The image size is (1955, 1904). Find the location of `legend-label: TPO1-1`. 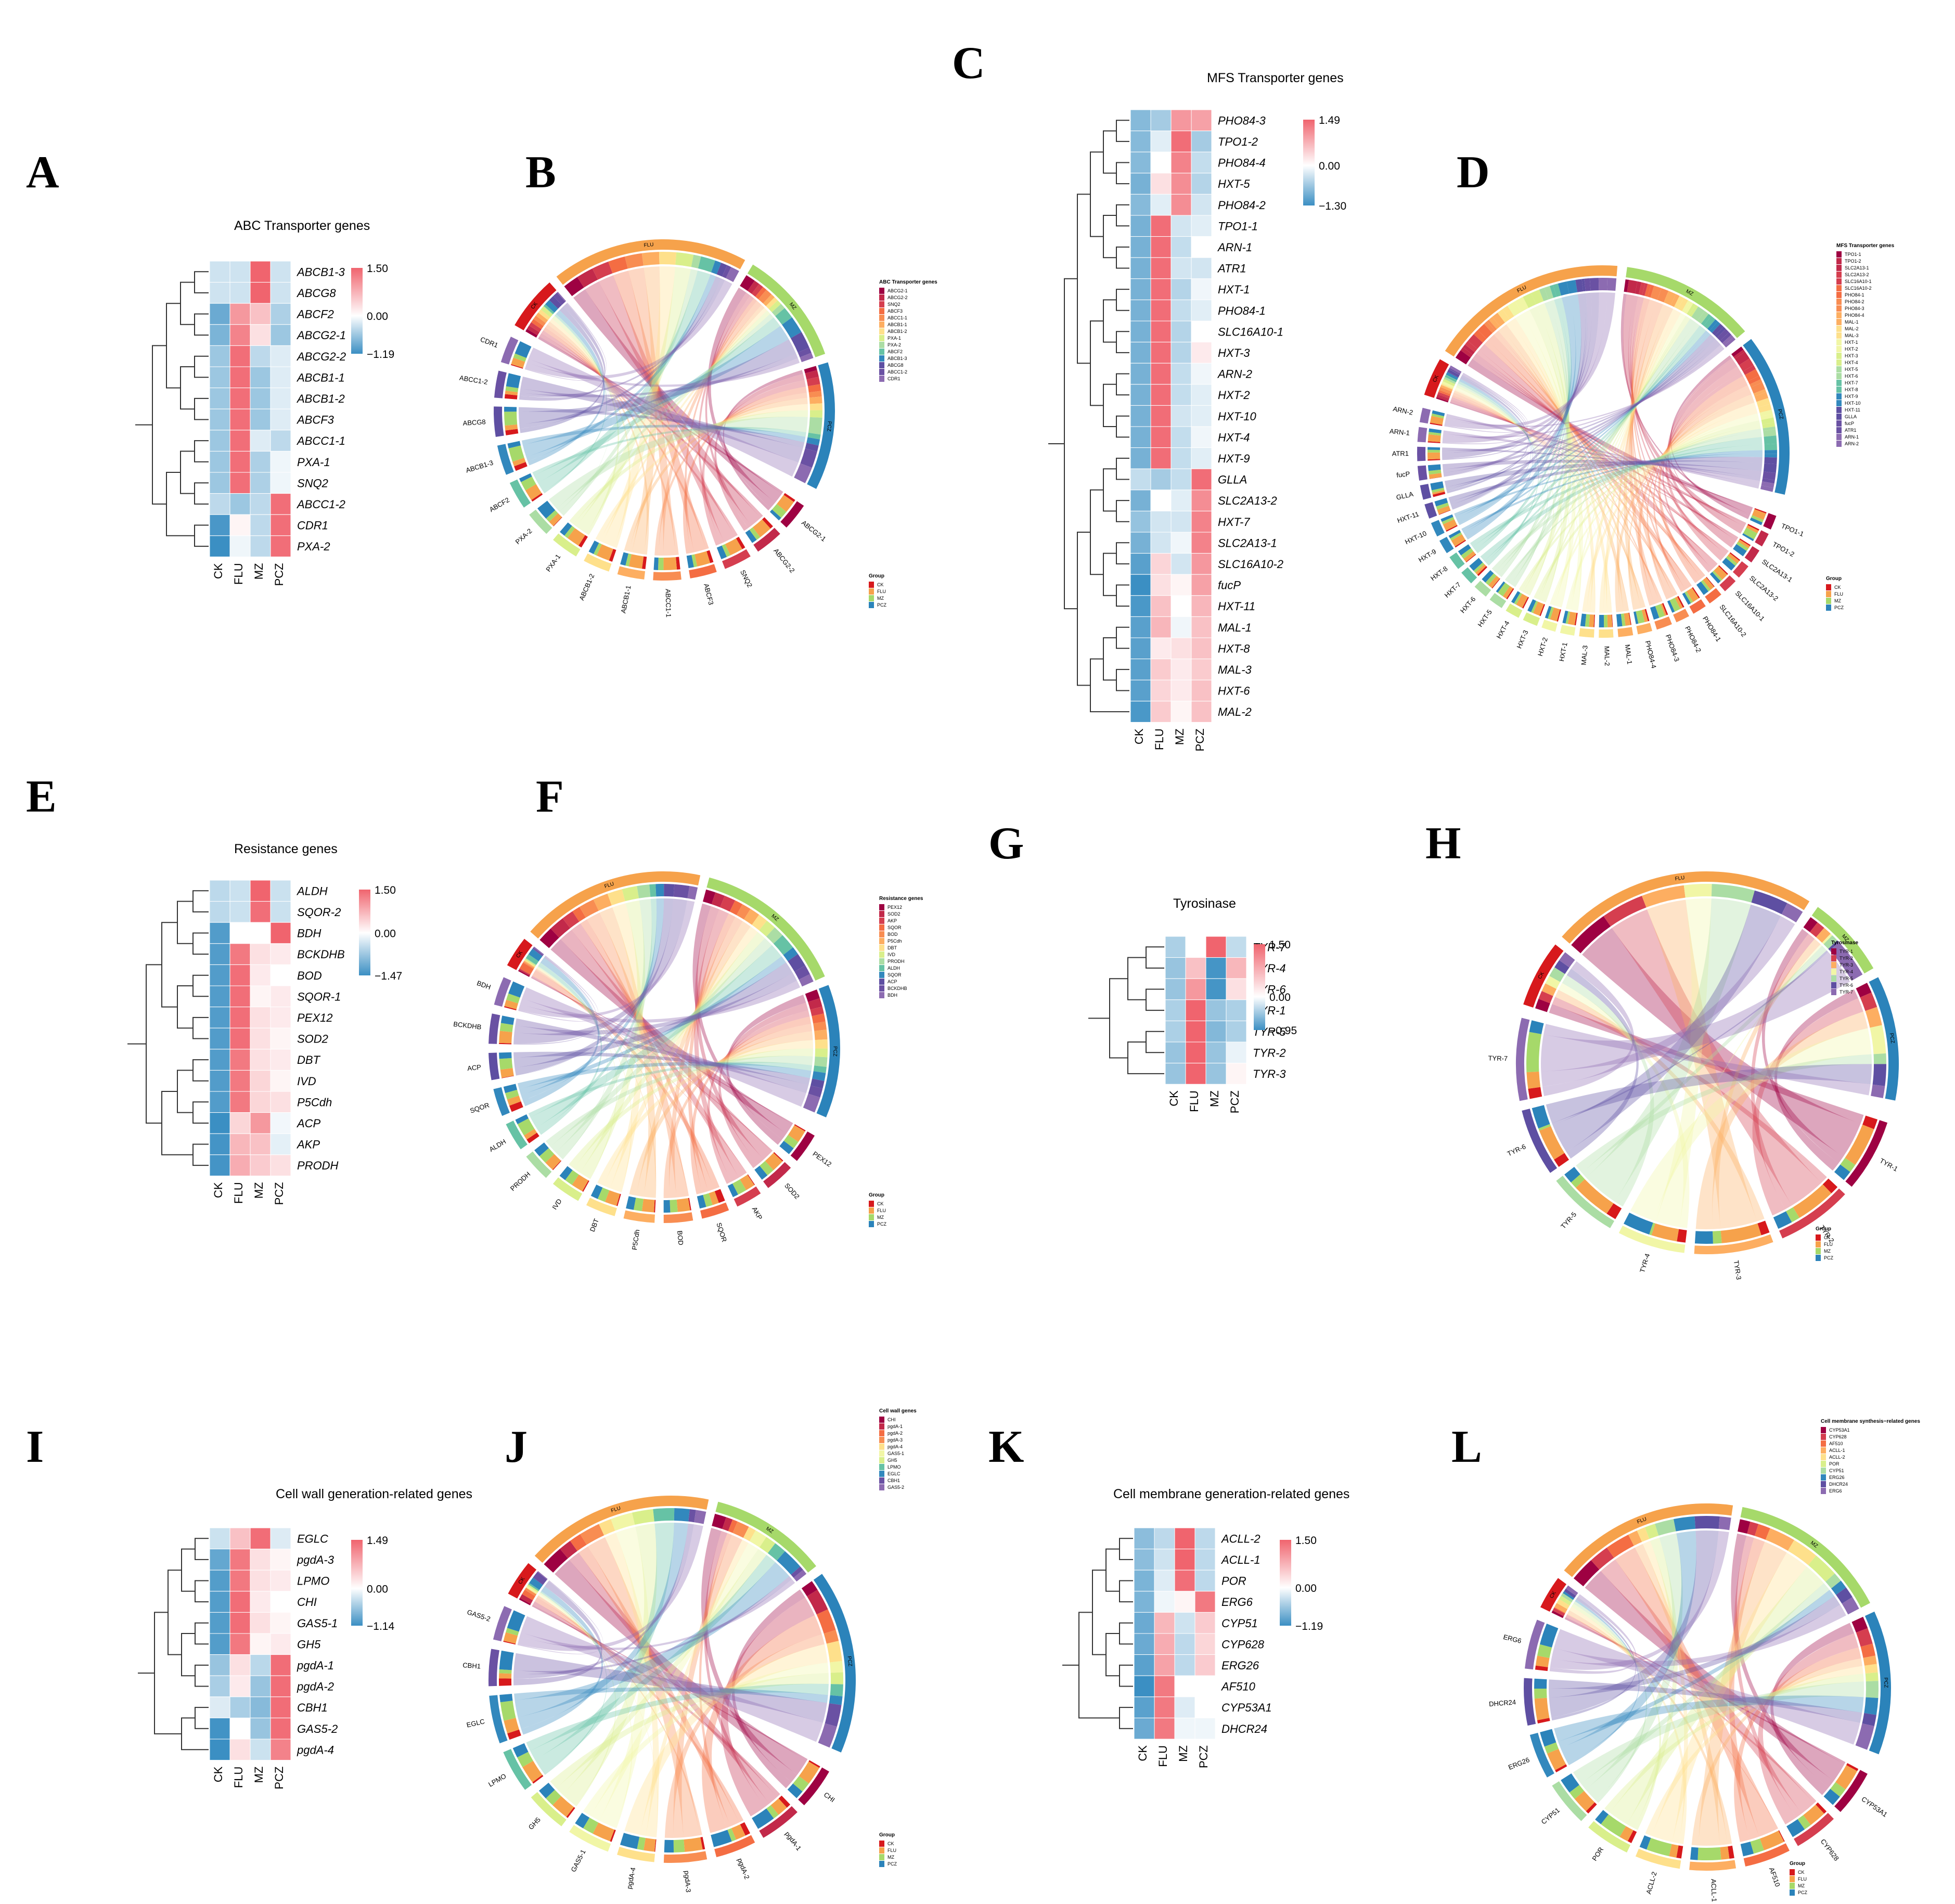

legend-label: TPO1-1 is located at coordinates (1853, 255).